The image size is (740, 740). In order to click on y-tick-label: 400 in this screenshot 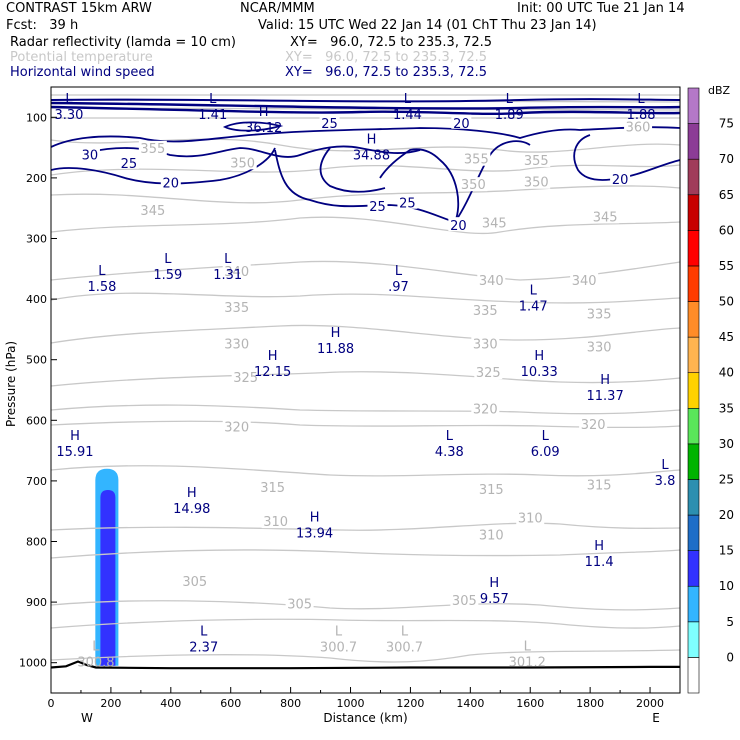, I will do `click(36, 299)`.